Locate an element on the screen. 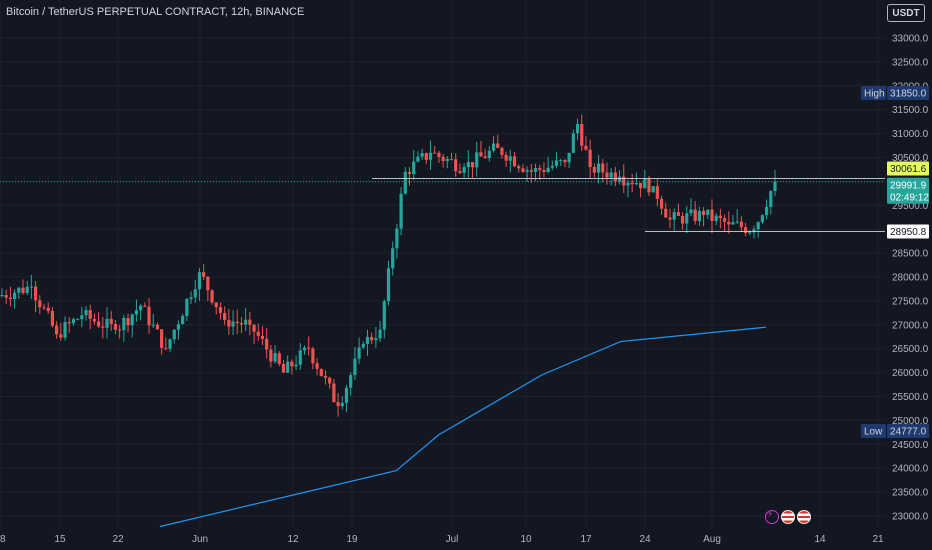  price-tick: 23500.0 is located at coordinates (910, 493).